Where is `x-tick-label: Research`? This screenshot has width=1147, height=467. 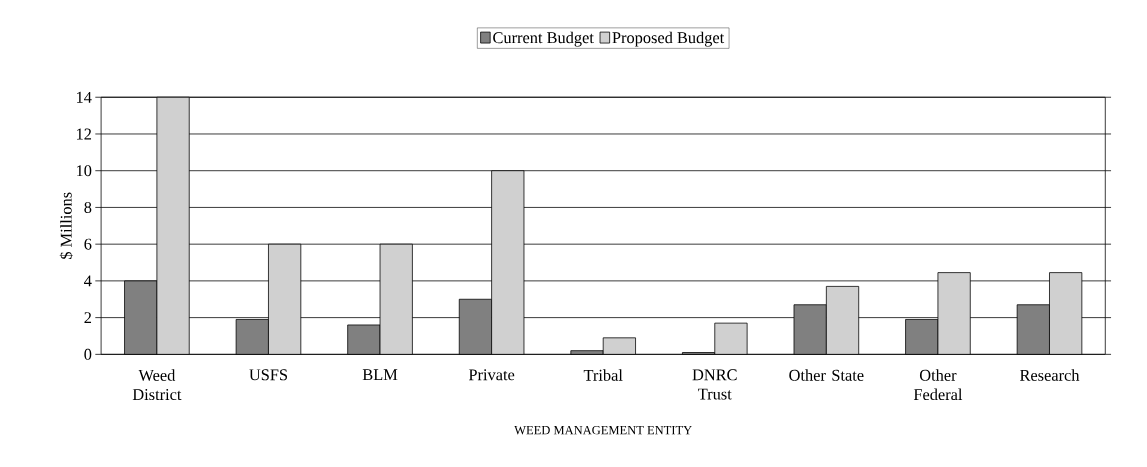
x-tick-label: Research is located at coordinates (1049, 375).